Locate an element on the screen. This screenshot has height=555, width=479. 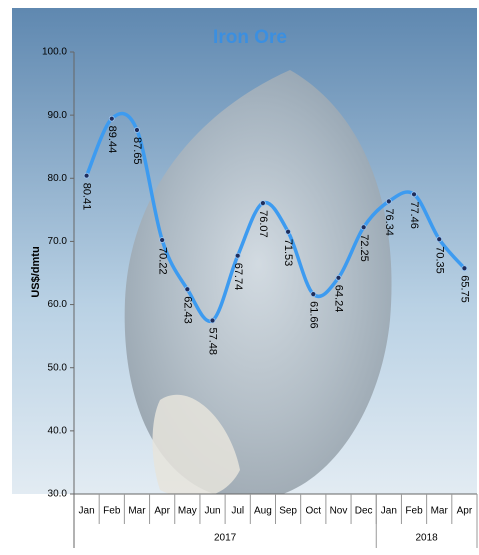
axis-background is located at coordinates (244, 521).